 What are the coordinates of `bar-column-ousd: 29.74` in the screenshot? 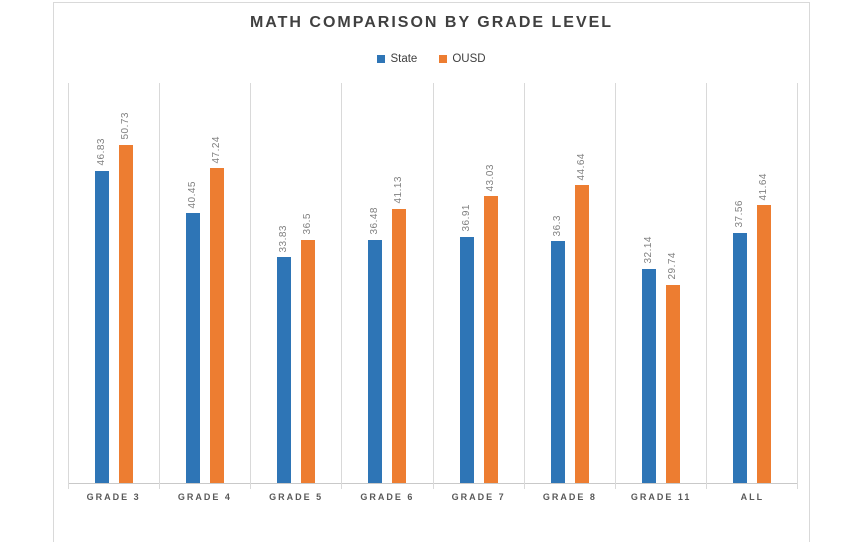 It's located at (672, 283).